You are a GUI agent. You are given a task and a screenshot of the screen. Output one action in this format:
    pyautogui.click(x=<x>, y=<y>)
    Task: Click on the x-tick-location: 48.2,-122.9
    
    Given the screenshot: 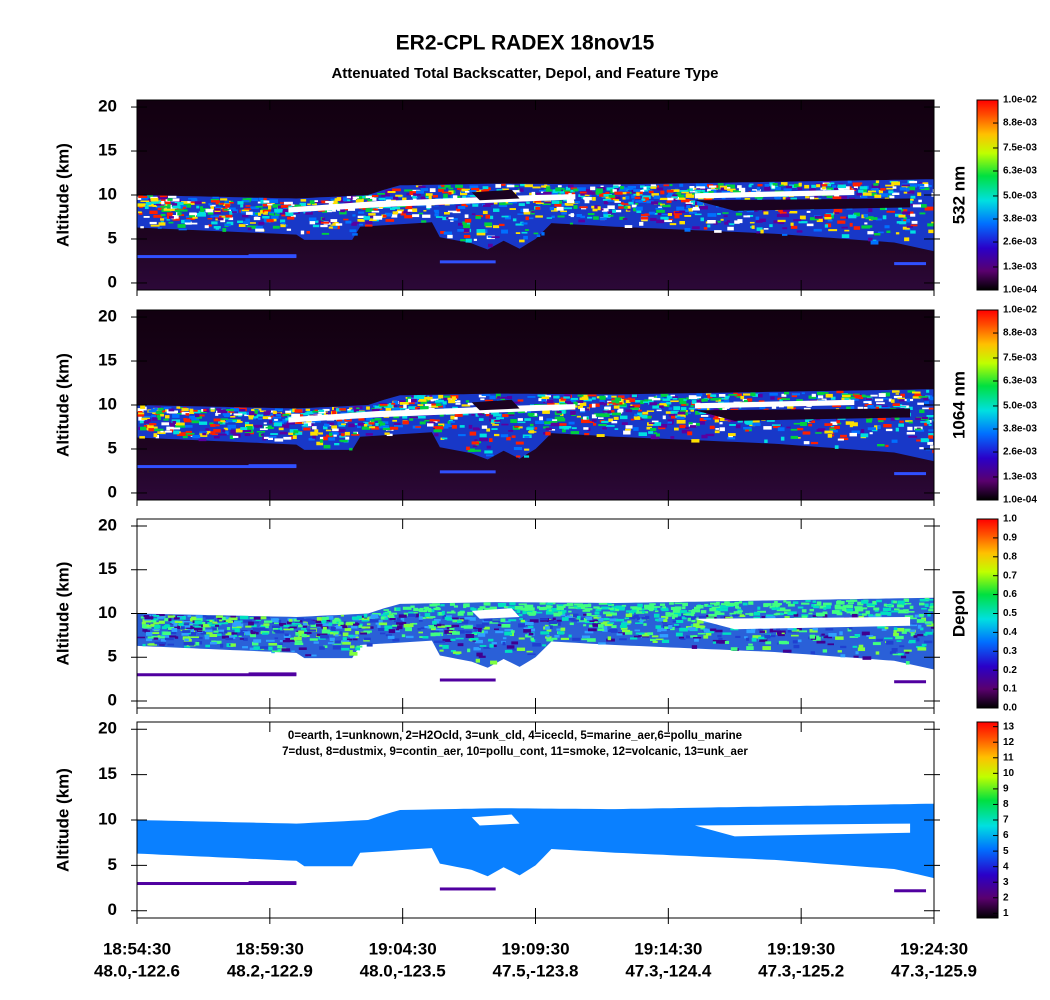 What is the action you would take?
    pyautogui.click(x=270, y=970)
    